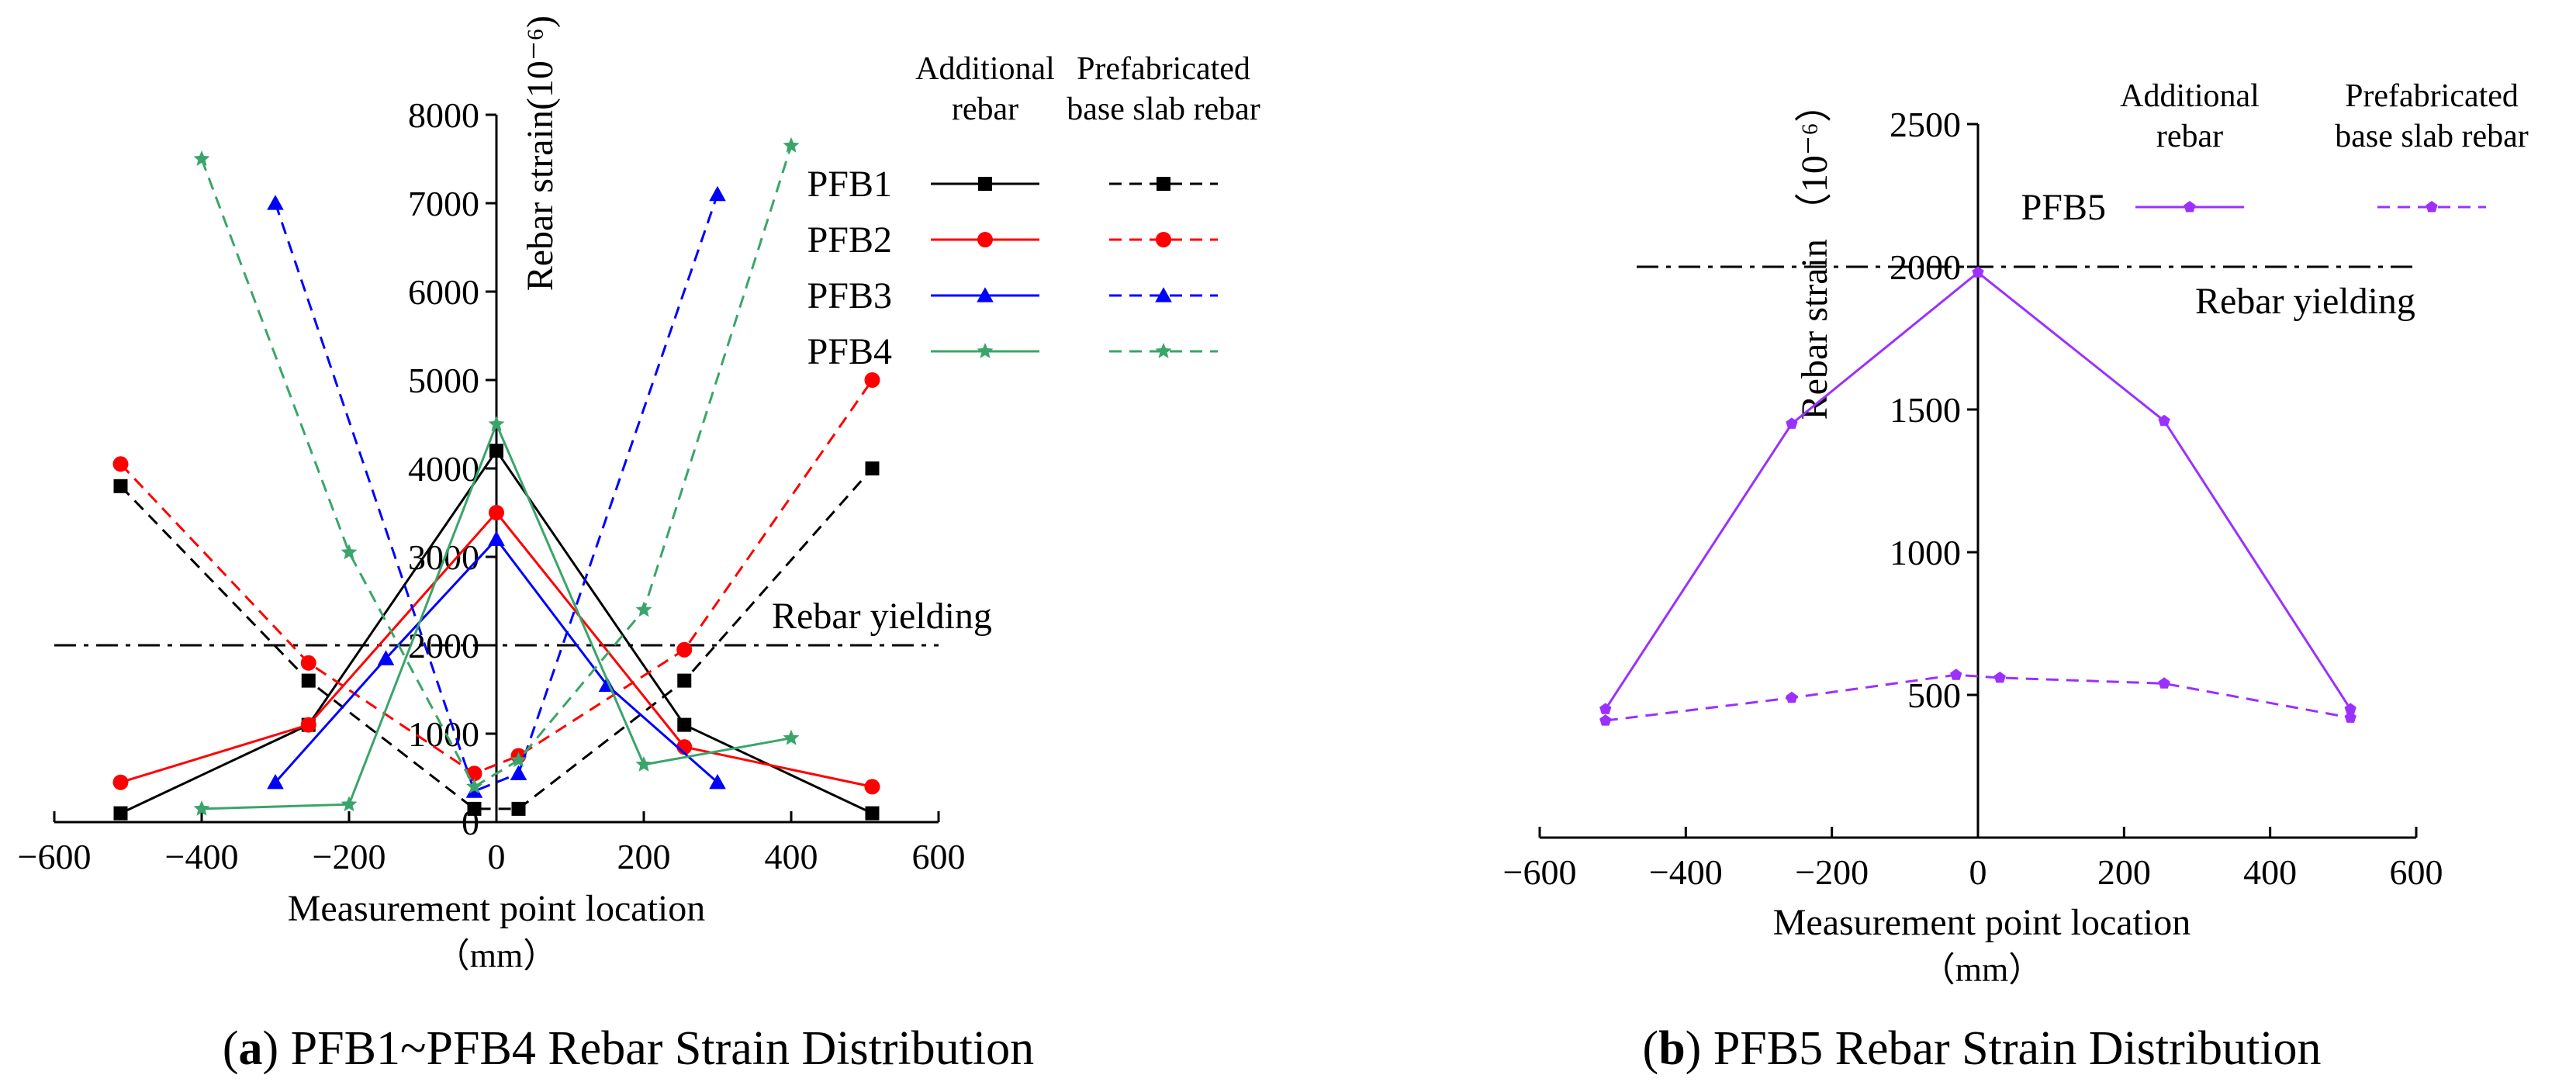  I want to click on y-tick-label: 2500, so click(1925, 124).